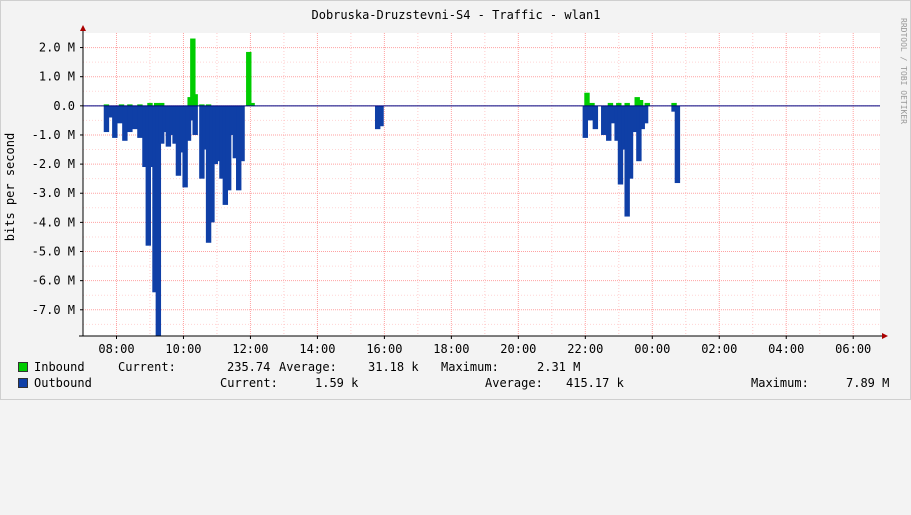  What do you see at coordinates (514, 383) in the screenshot?
I see `outbound-average-label: Average:` at bounding box center [514, 383].